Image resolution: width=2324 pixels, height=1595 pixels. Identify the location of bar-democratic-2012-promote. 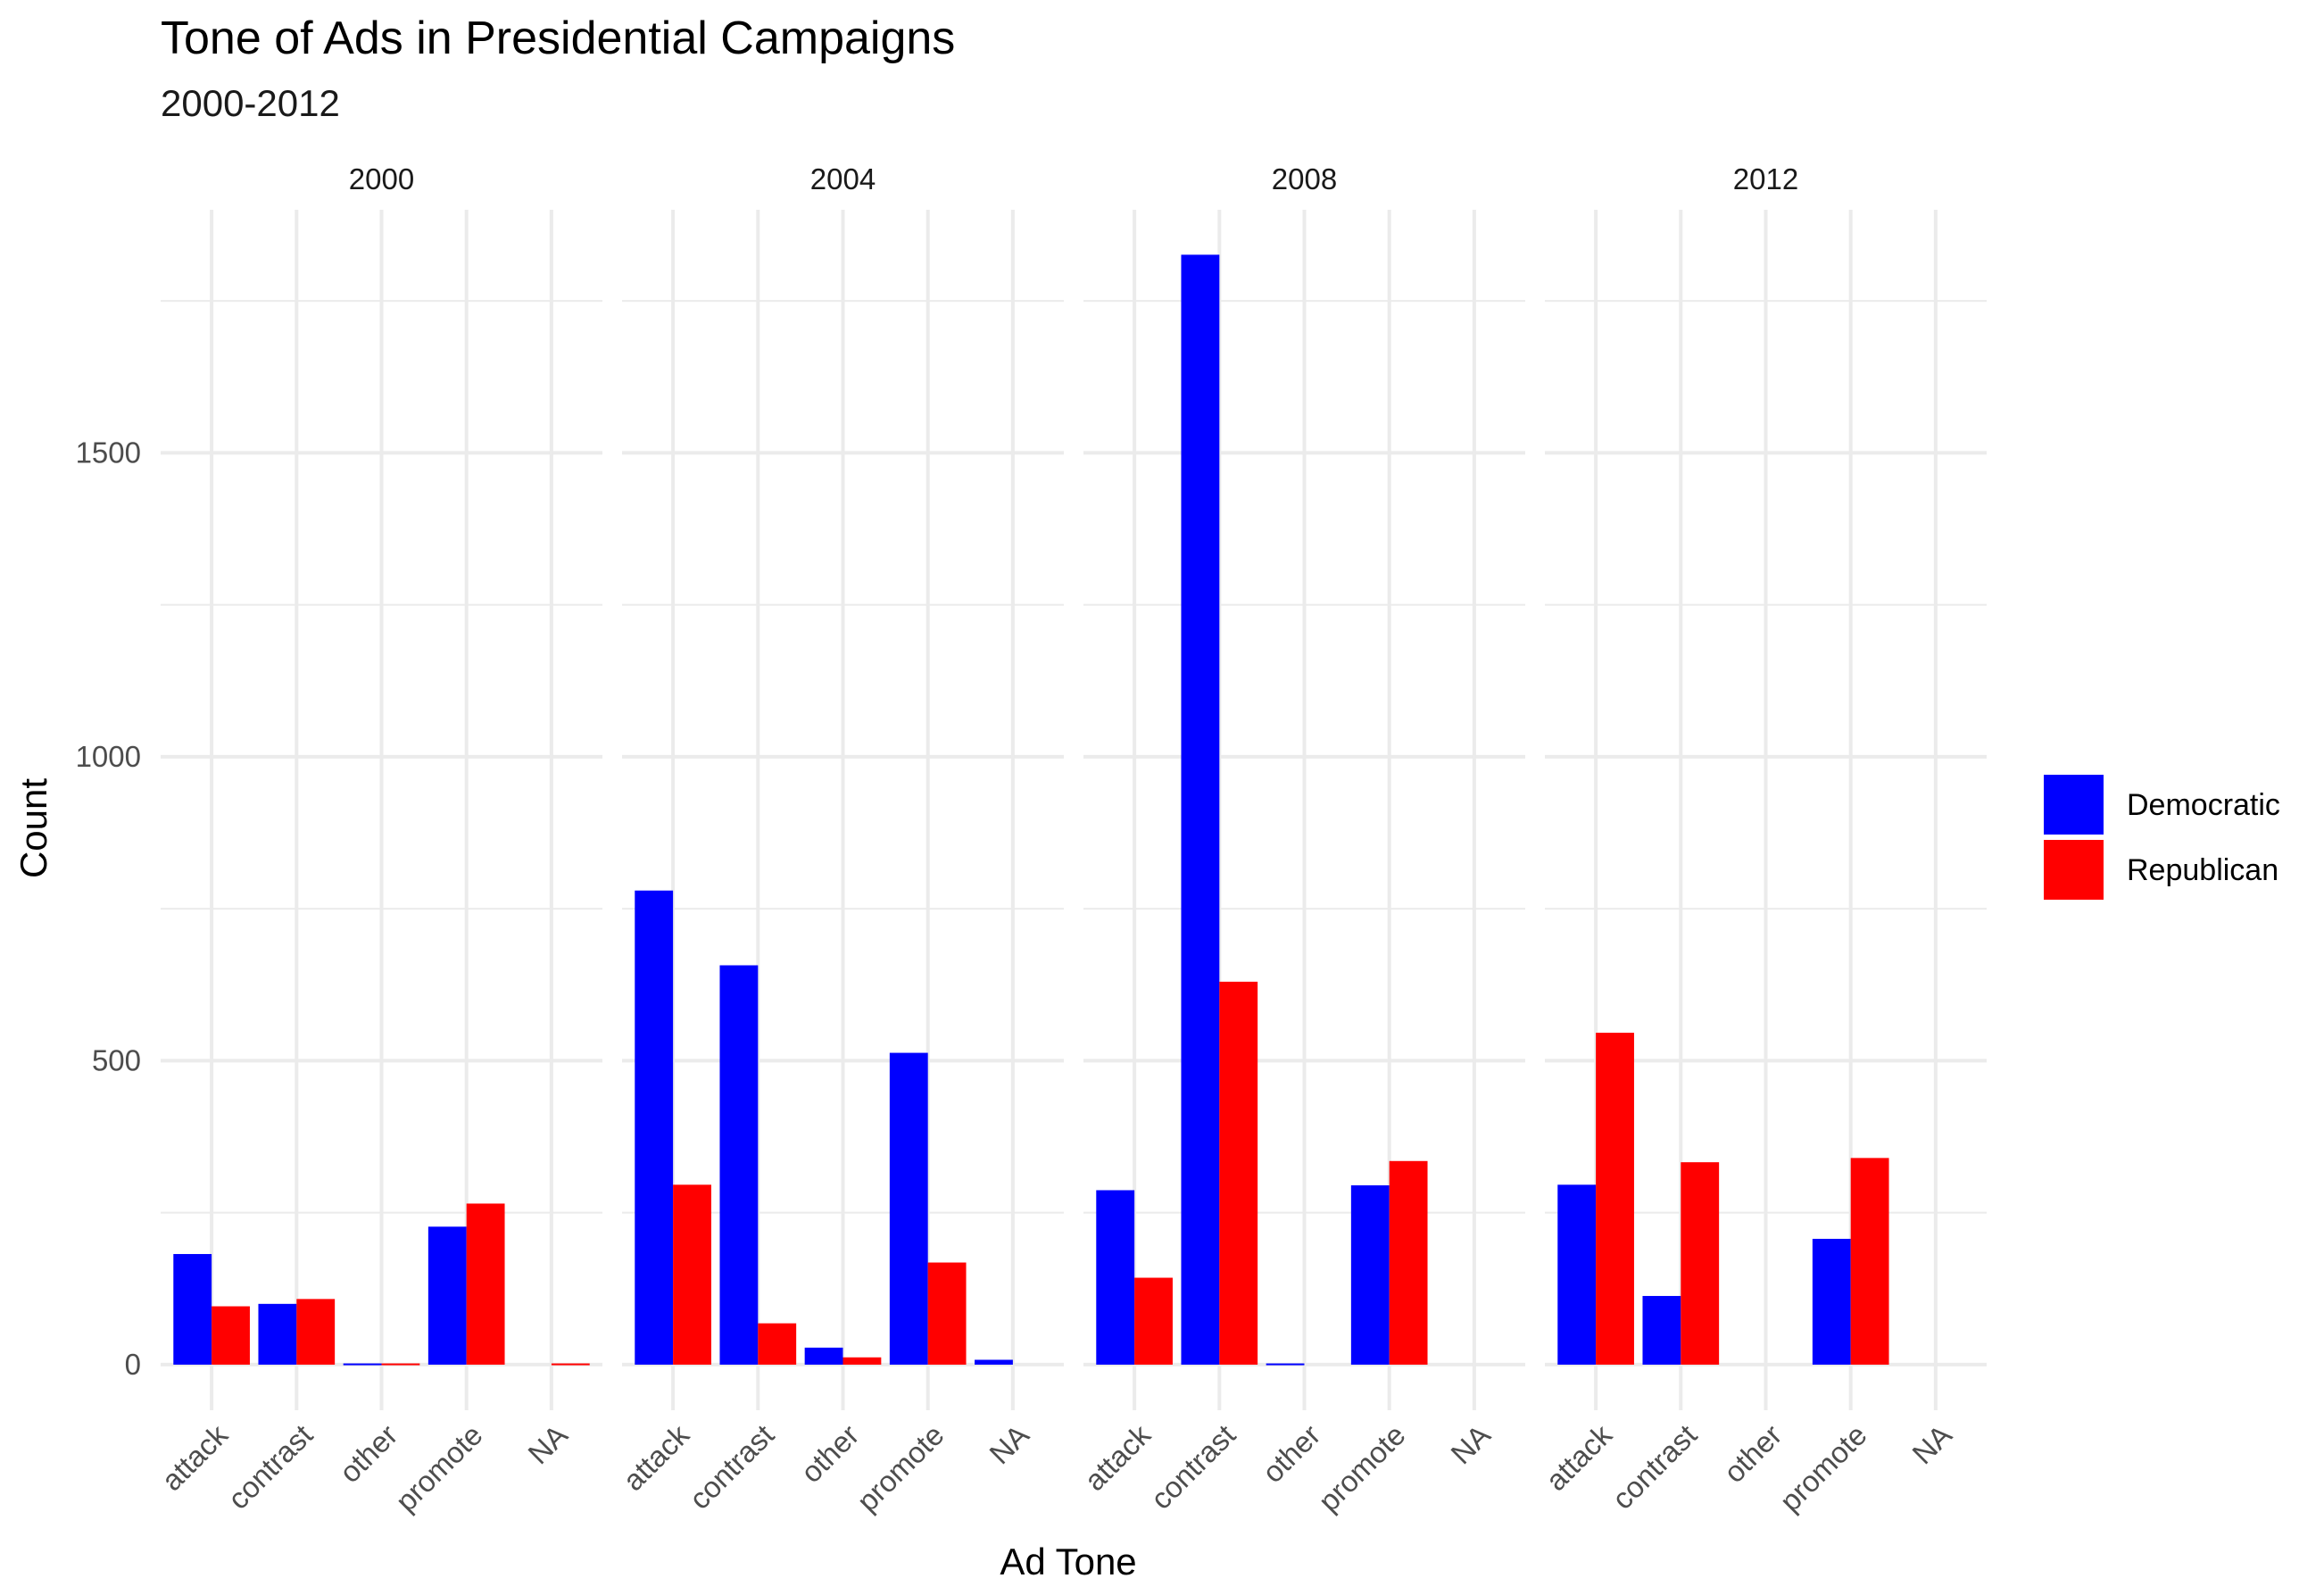
(1831, 1301).